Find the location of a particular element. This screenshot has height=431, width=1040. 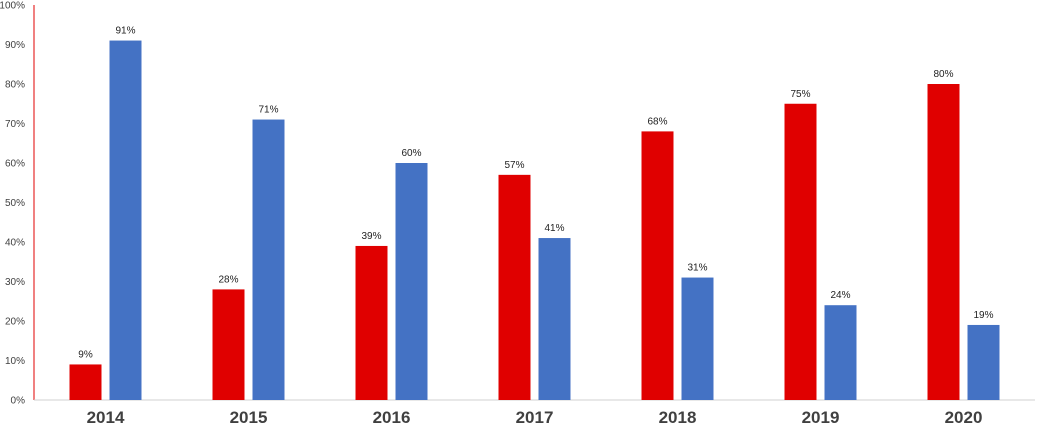

x-tick-label: 2017 is located at coordinates (535, 417).